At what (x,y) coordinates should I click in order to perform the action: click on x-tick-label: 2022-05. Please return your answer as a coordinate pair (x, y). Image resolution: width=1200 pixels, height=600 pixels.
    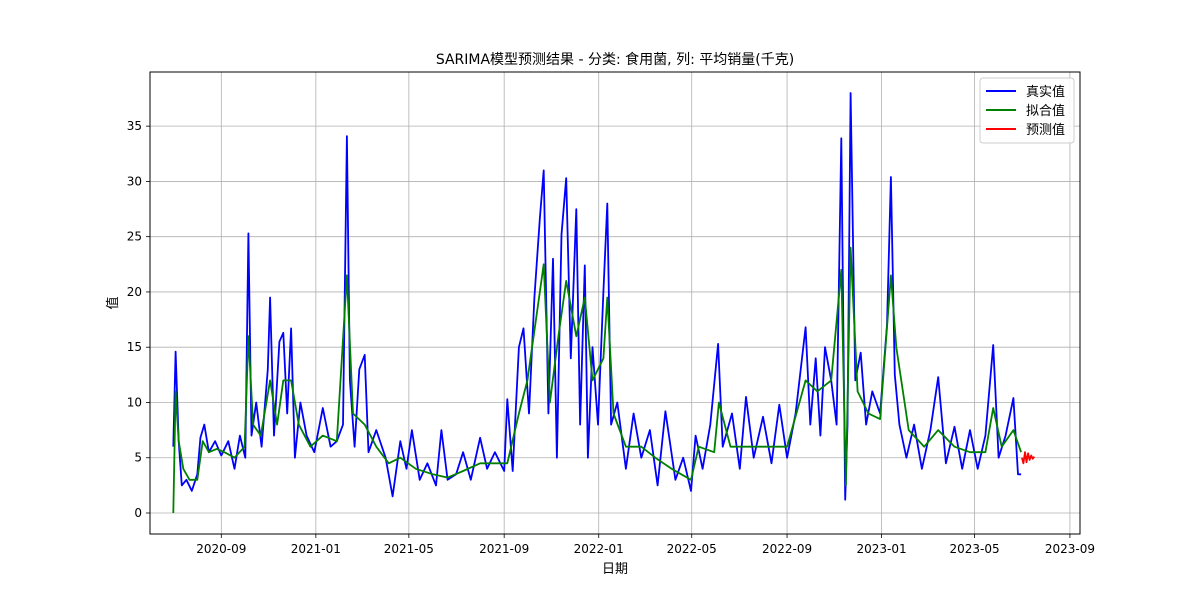
    Looking at the image, I should click on (692, 549).